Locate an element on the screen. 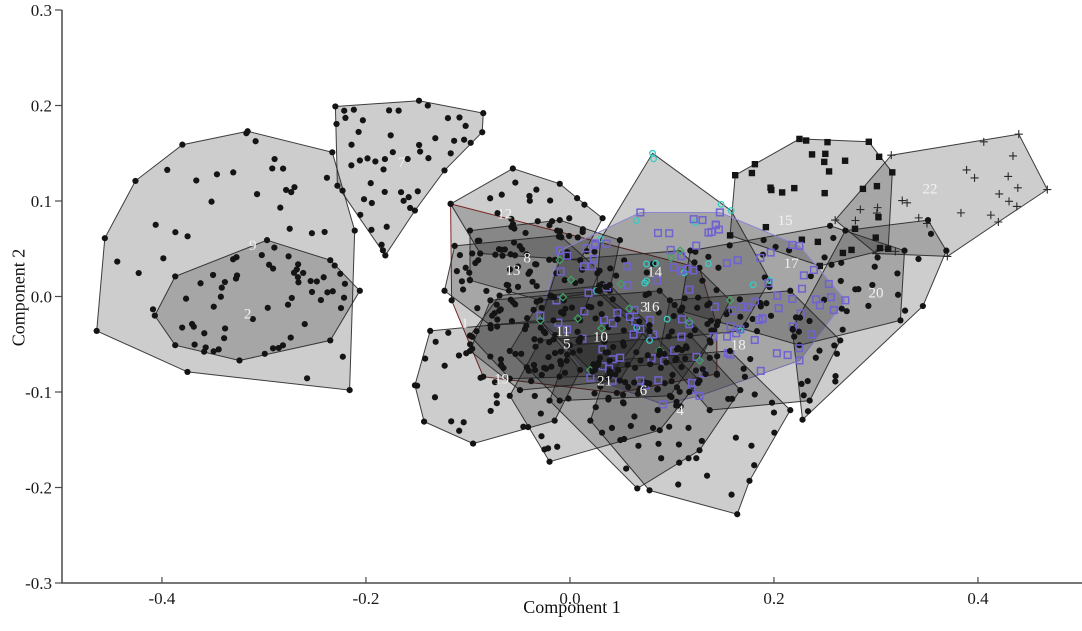  cluster-label-7: 7 is located at coordinates (402, 163).